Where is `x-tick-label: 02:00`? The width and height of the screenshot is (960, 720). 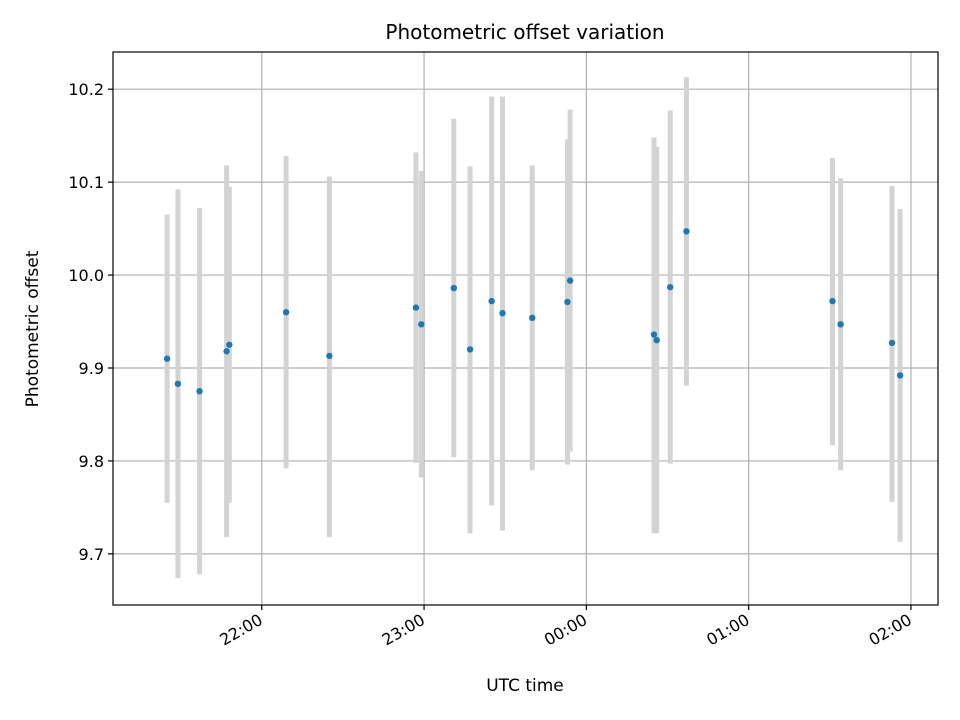
x-tick-label: 02:00 is located at coordinates (890, 630).